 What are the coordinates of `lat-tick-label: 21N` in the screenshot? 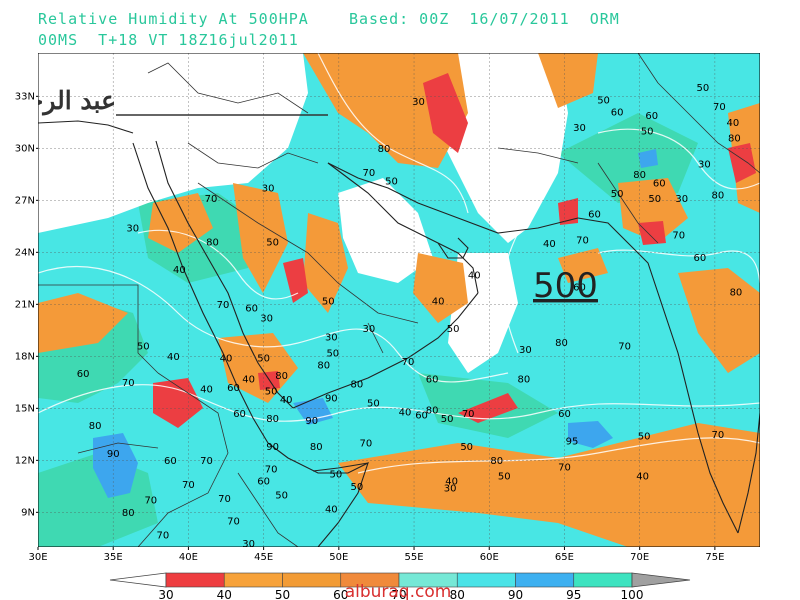 It's located at (25, 304).